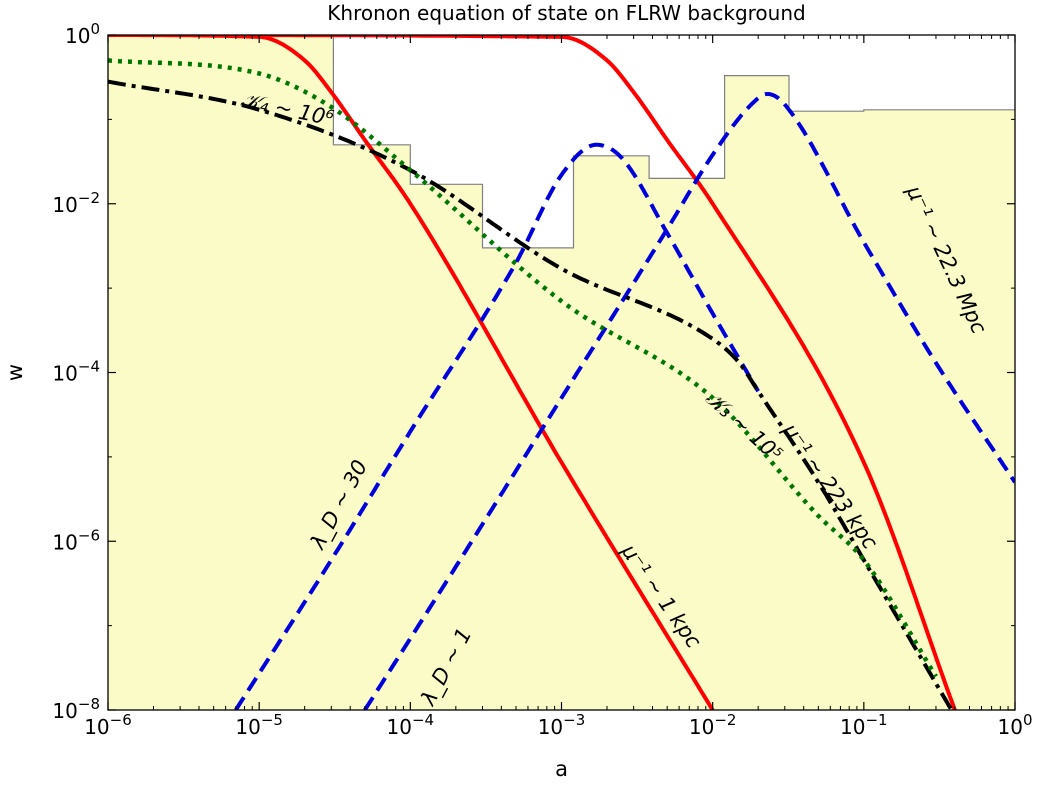 The image size is (1041, 785). I want to click on y-tick-label-3: 10⁻⁴, so click(76, 372).